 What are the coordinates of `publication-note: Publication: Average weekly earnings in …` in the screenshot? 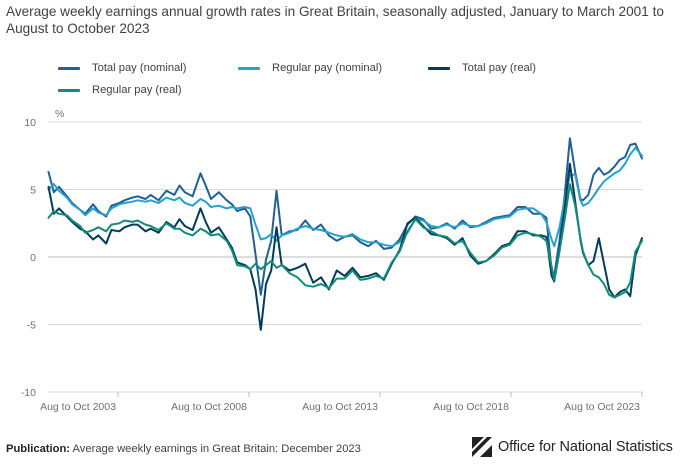 It's located at (183, 449).